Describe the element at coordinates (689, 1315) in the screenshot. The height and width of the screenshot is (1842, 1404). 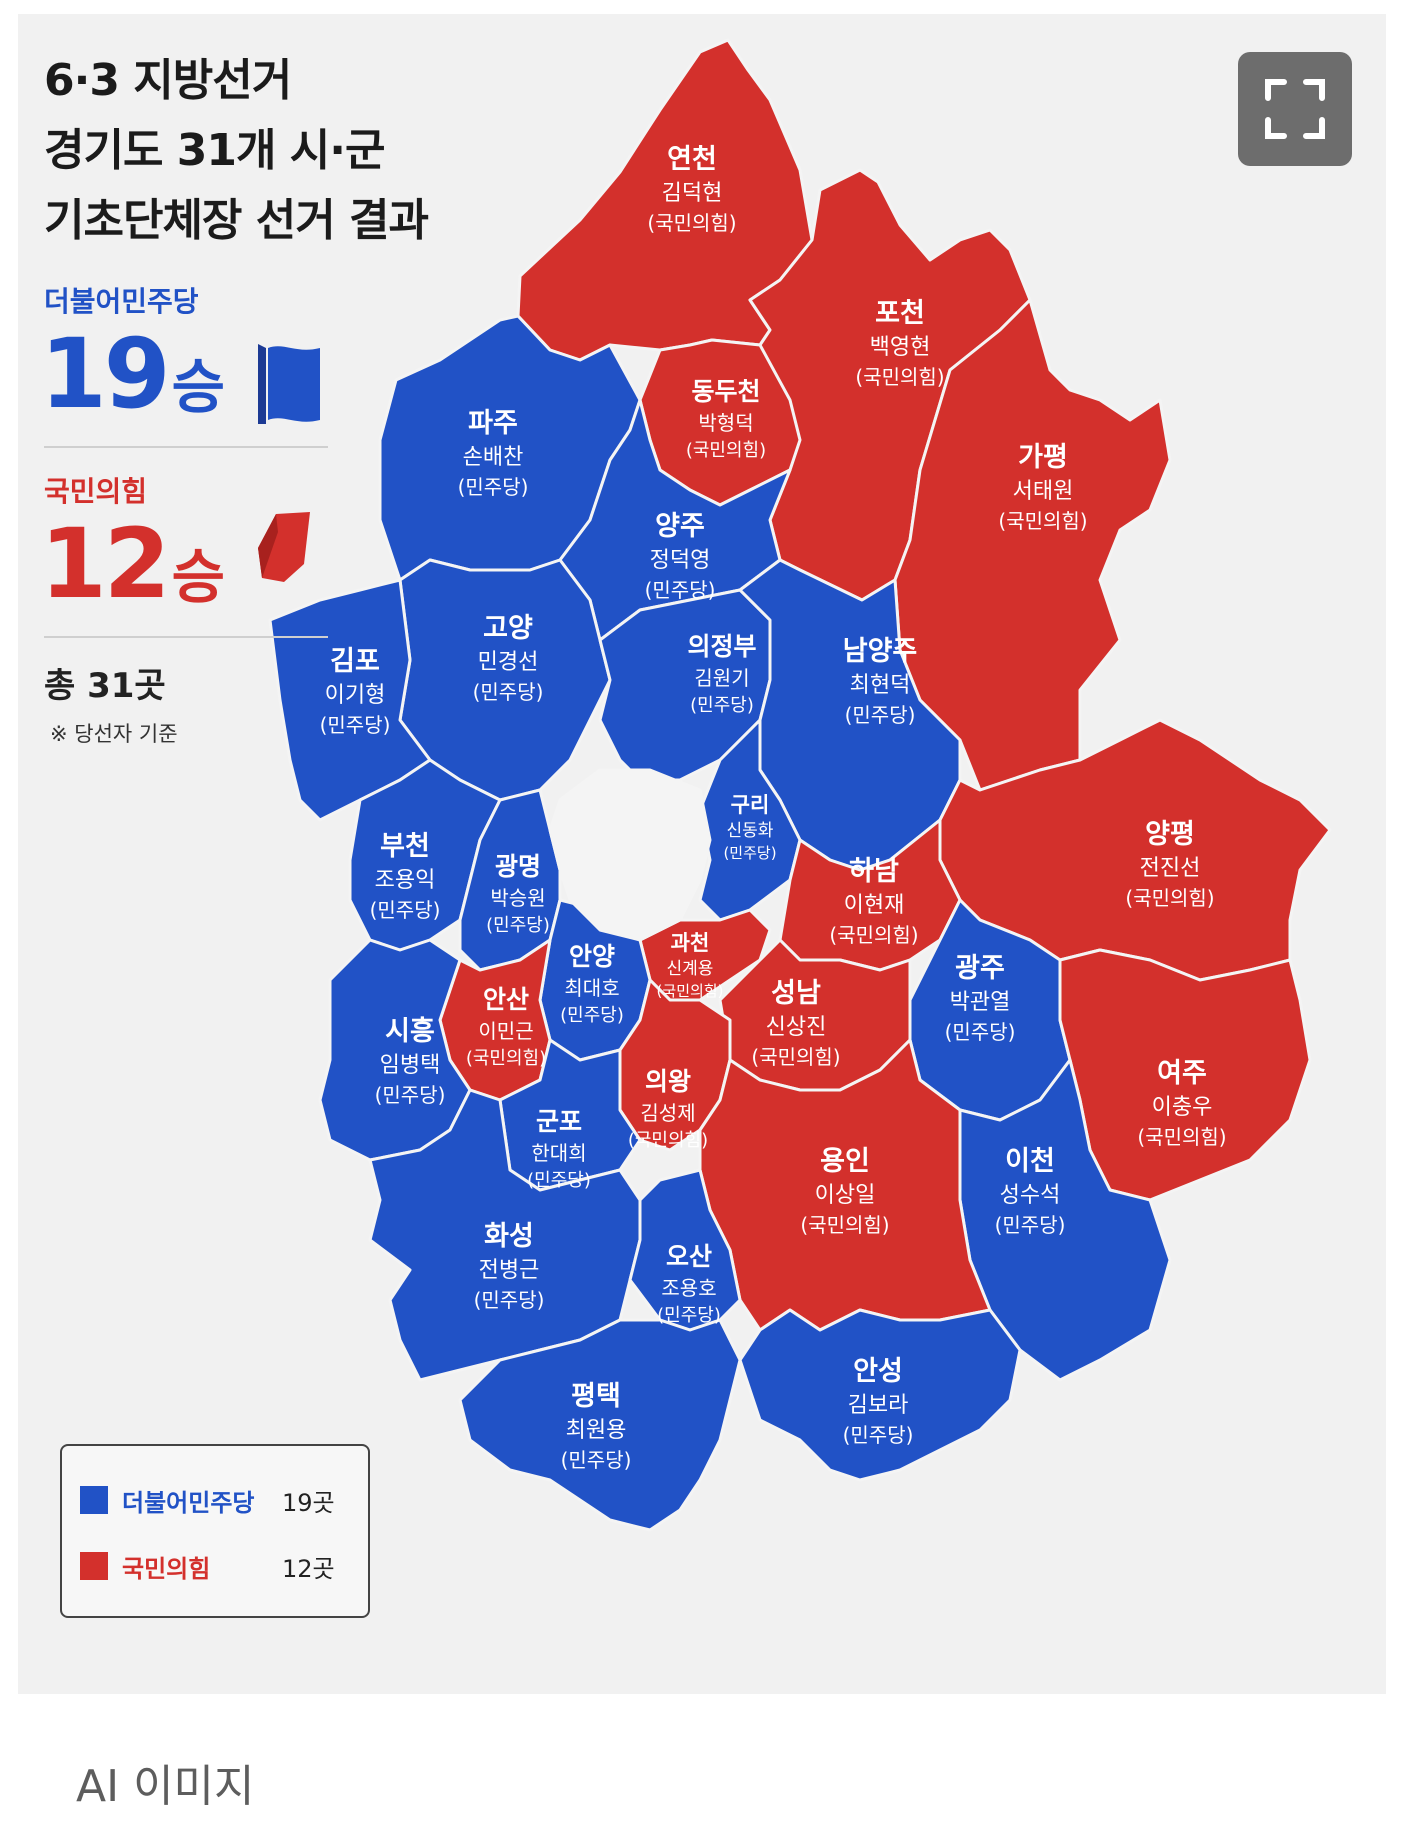
I see `region-party-osan: (민주당)` at that location.